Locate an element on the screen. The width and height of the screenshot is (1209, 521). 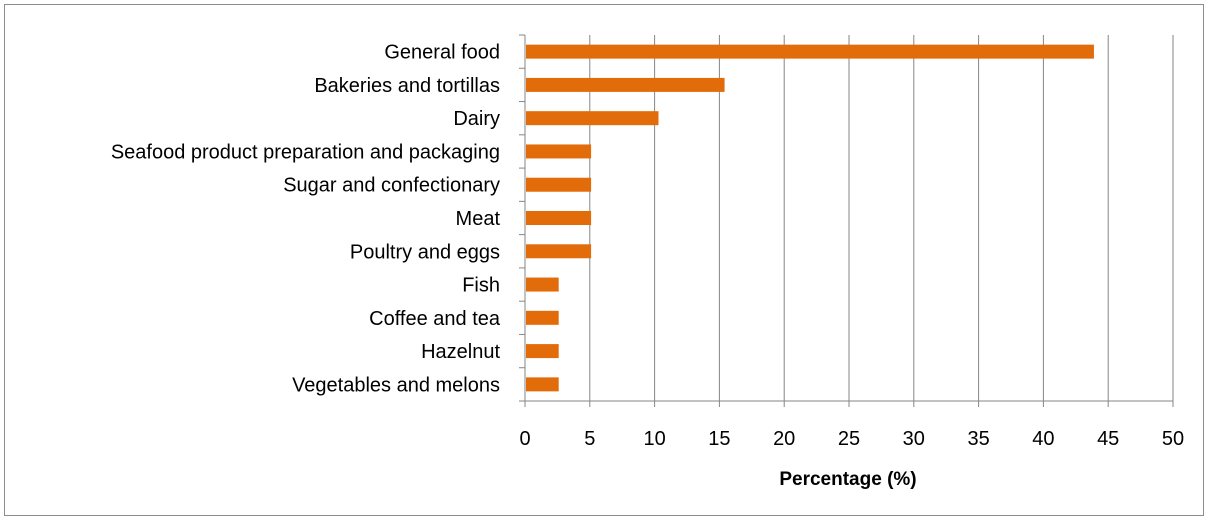
category-label: Meat is located at coordinates (478, 219).